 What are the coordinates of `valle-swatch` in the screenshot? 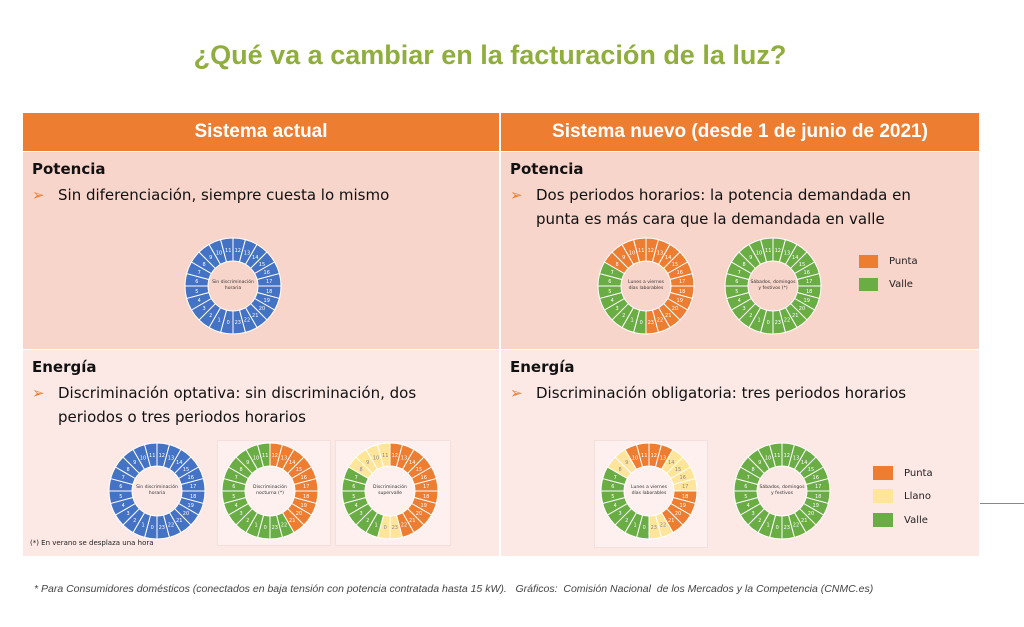 It's located at (883, 520).